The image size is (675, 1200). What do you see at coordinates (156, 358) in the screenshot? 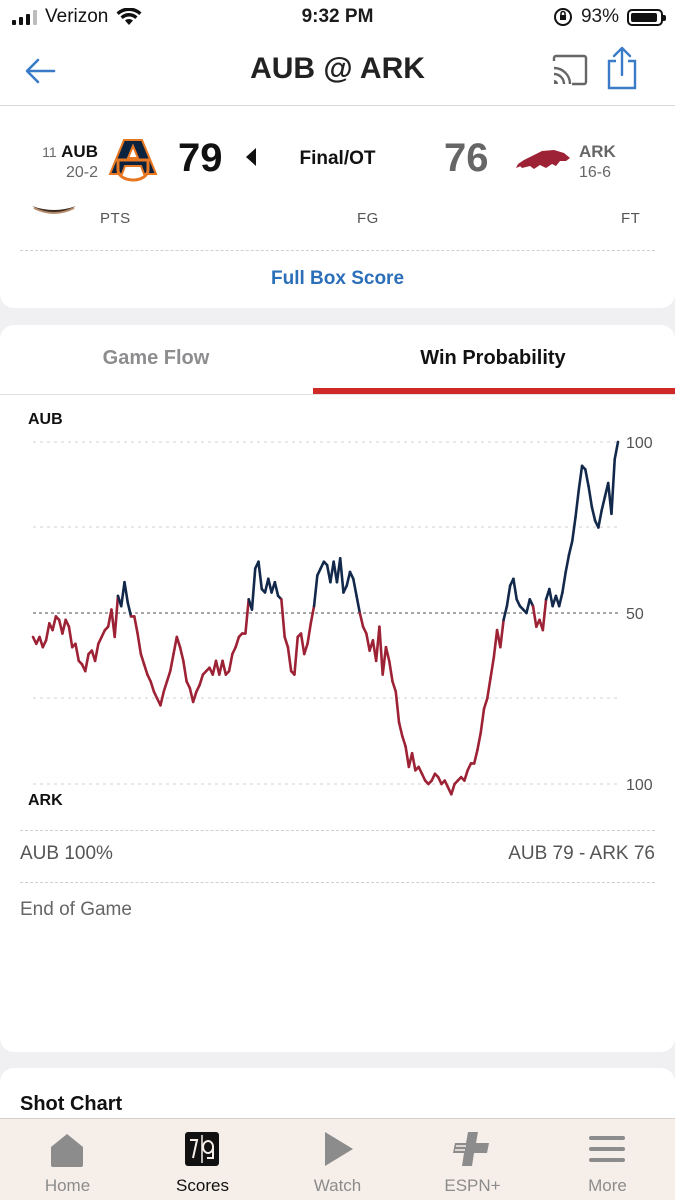
I see `tab-game-flow: Game Flow` at bounding box center [156, 358].